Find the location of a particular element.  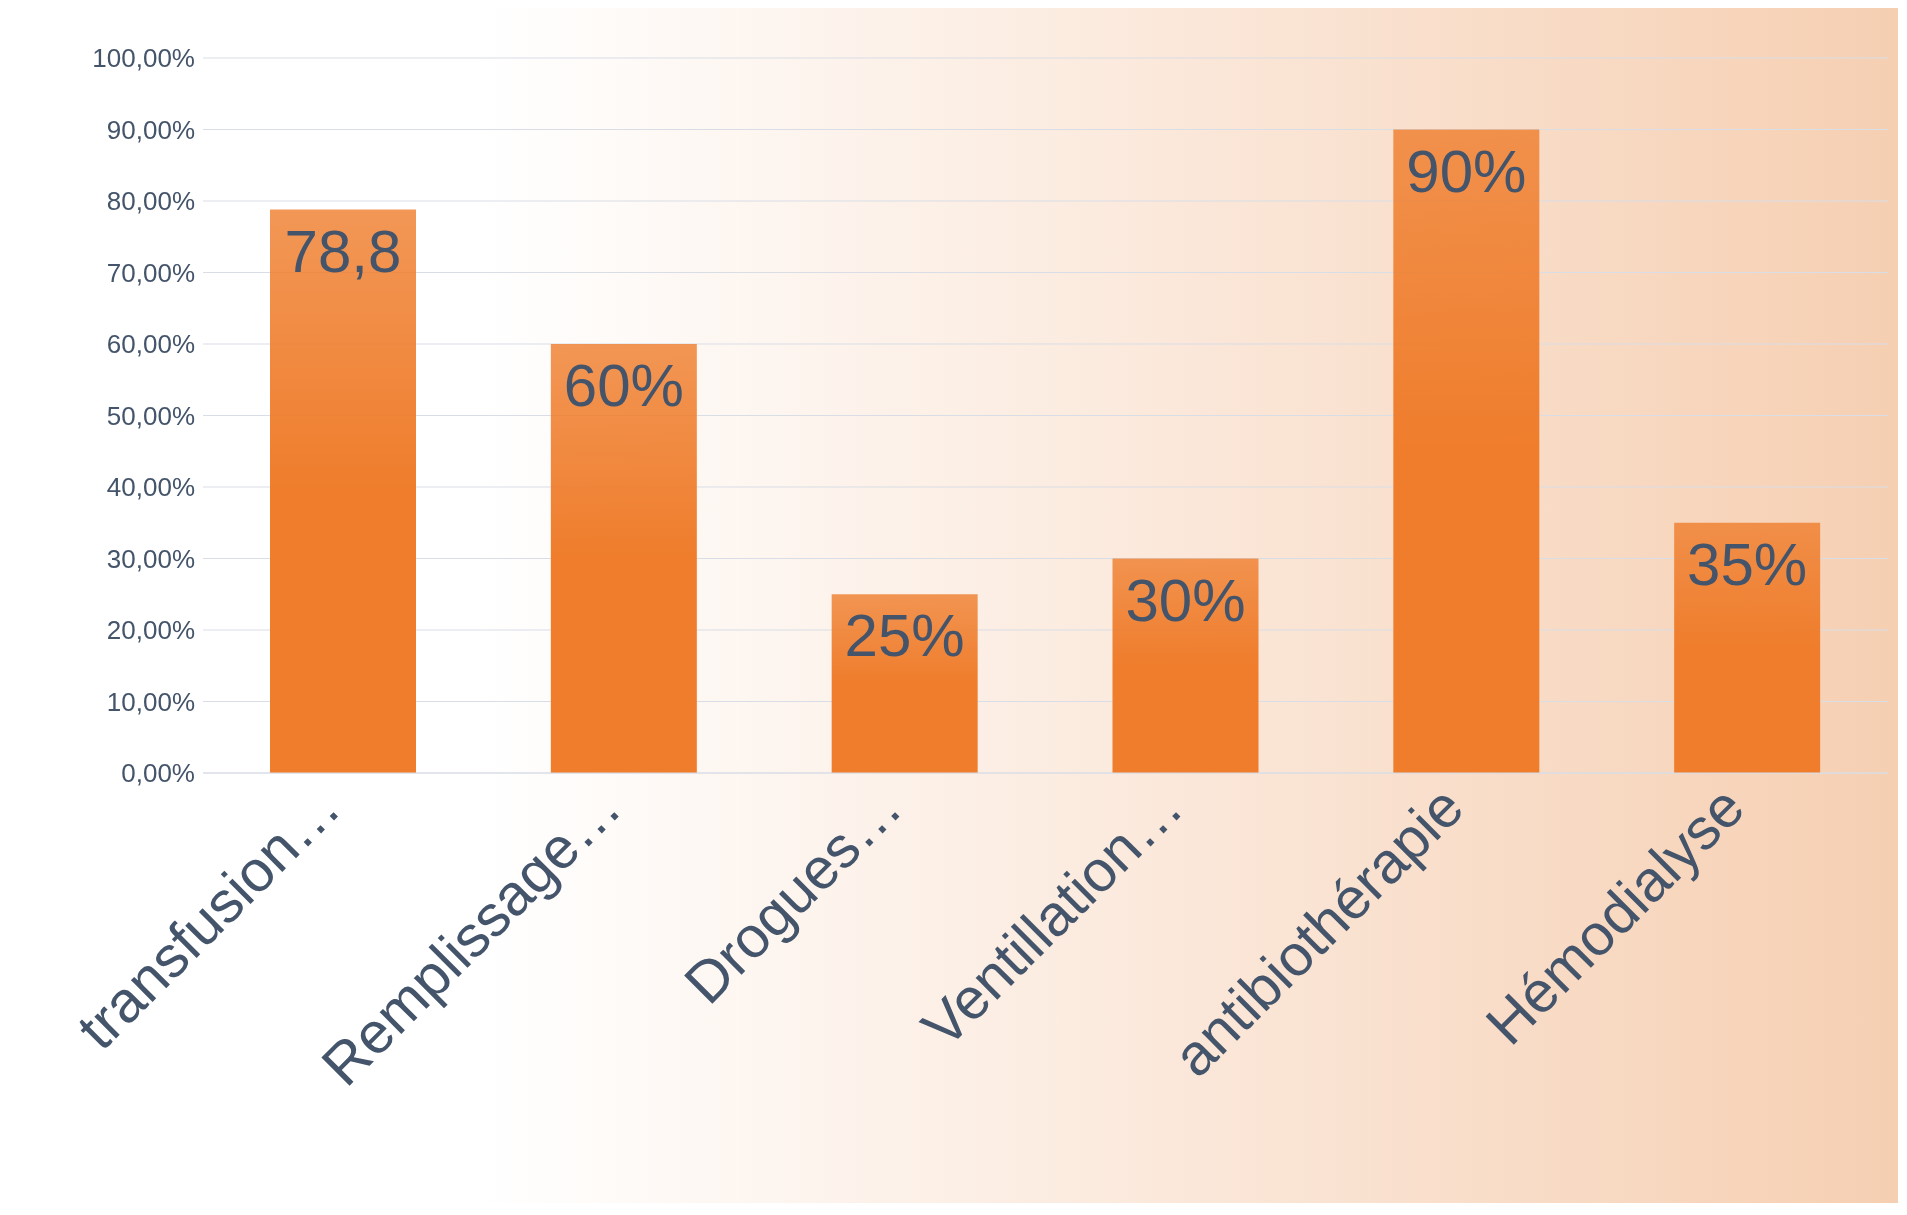

data-label: 25% is located at coordinates (904, 636).